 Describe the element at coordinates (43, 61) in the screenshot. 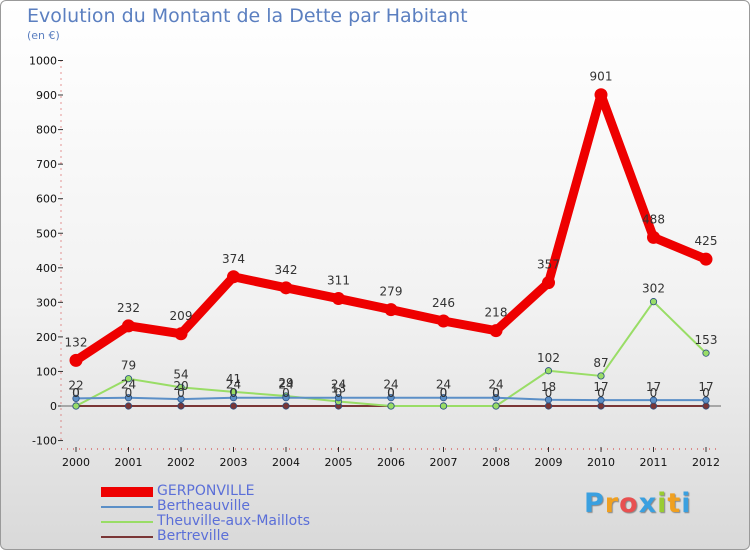

I see `y-tick-label: 1000` at that location.